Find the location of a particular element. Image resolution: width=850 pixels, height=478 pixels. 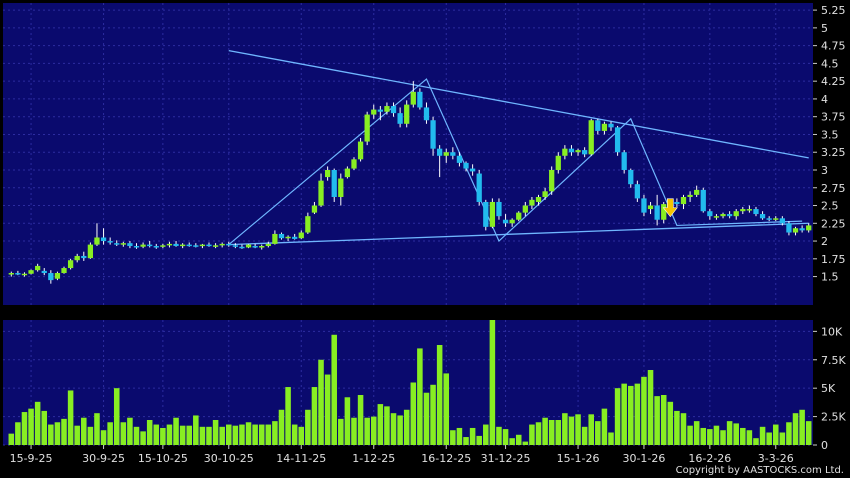

date-tick-label: 1-12-25 is located at coordinates (373, 458).